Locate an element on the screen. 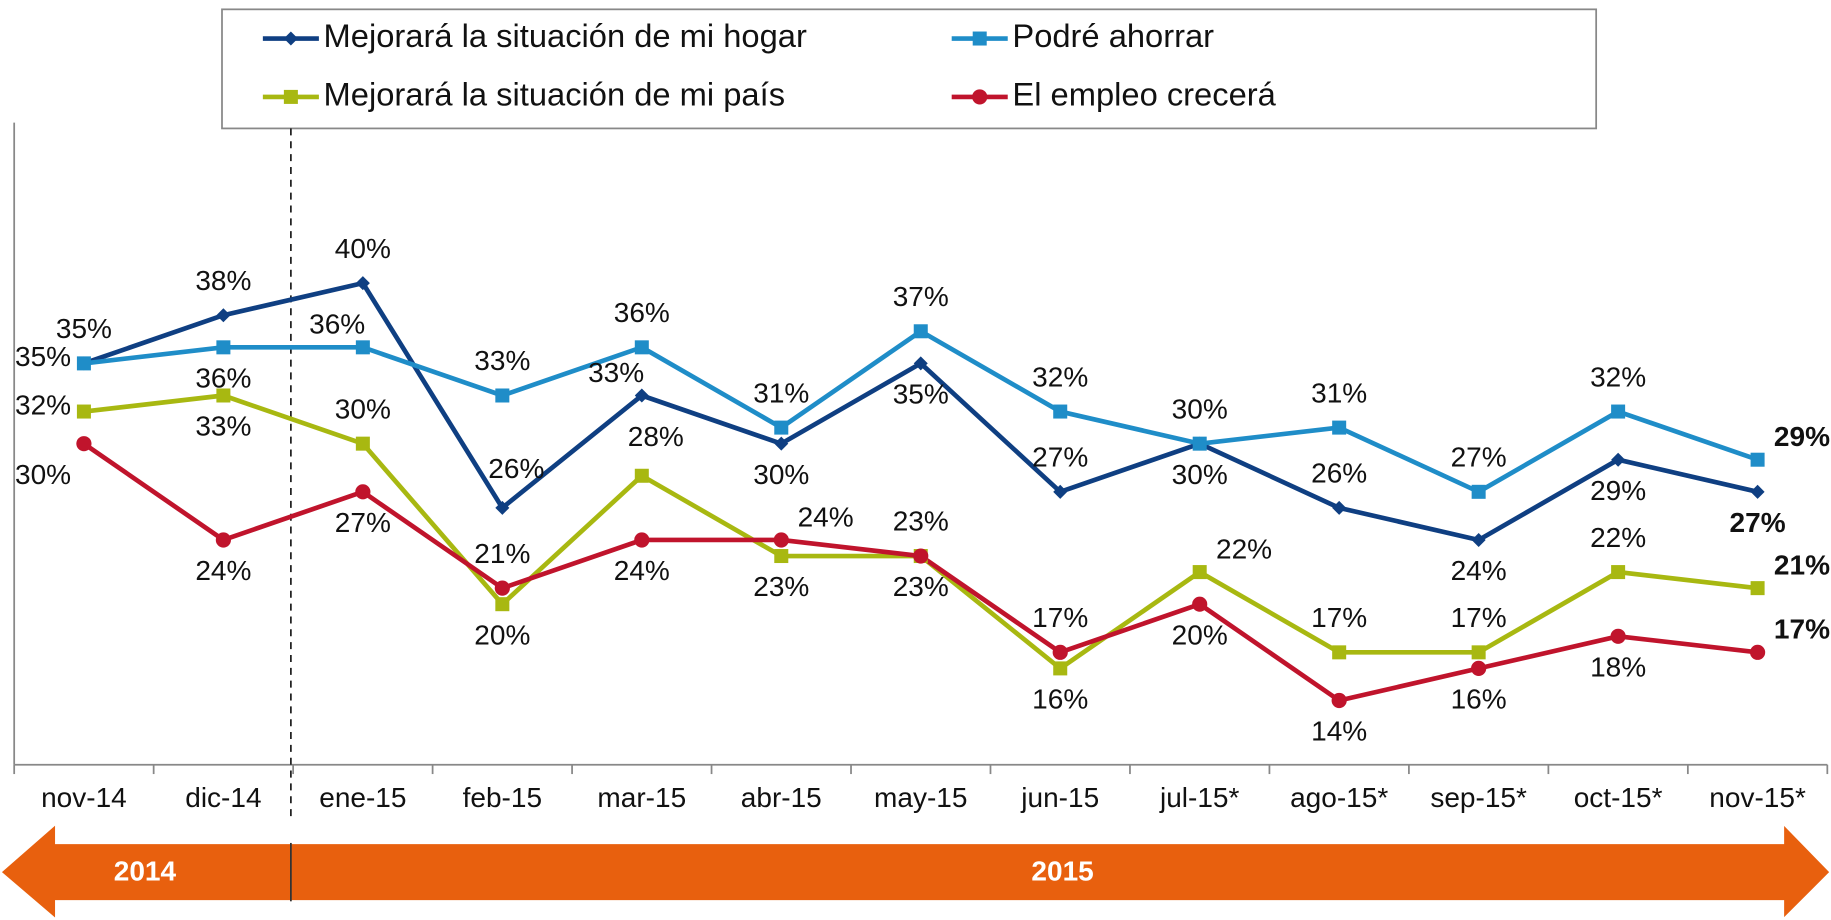 This screenshot has height=920, width=1831. legend-label: El empleo crecerá is located at coordinates (1144, 94).